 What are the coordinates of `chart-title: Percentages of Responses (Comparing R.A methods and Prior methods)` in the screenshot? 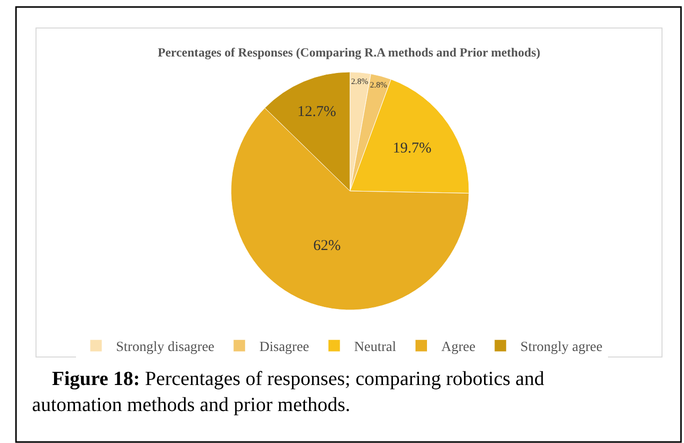 It's located at (349, 52).